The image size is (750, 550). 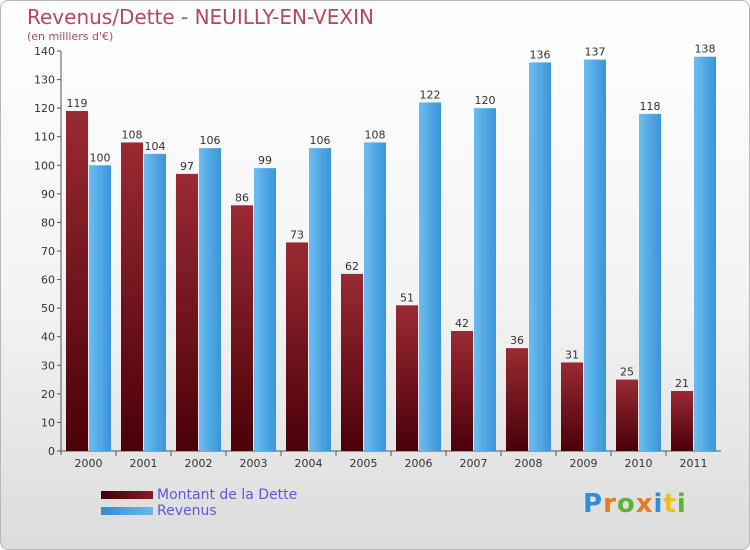 I want to click on x-tick-label: 2004, so click(x=309, y=463).